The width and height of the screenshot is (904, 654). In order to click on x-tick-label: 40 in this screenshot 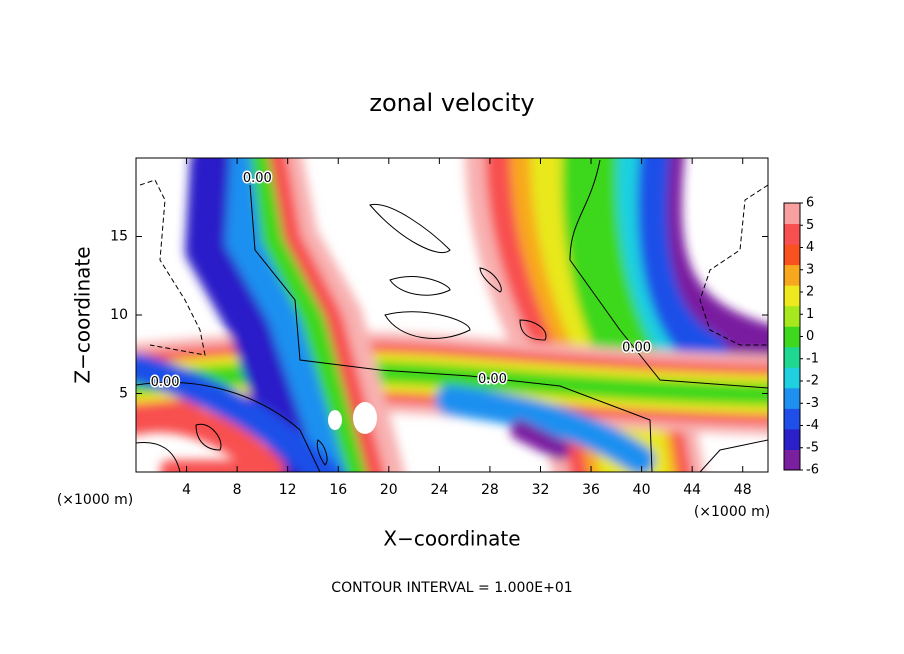, I will do `click(642, 490)`.